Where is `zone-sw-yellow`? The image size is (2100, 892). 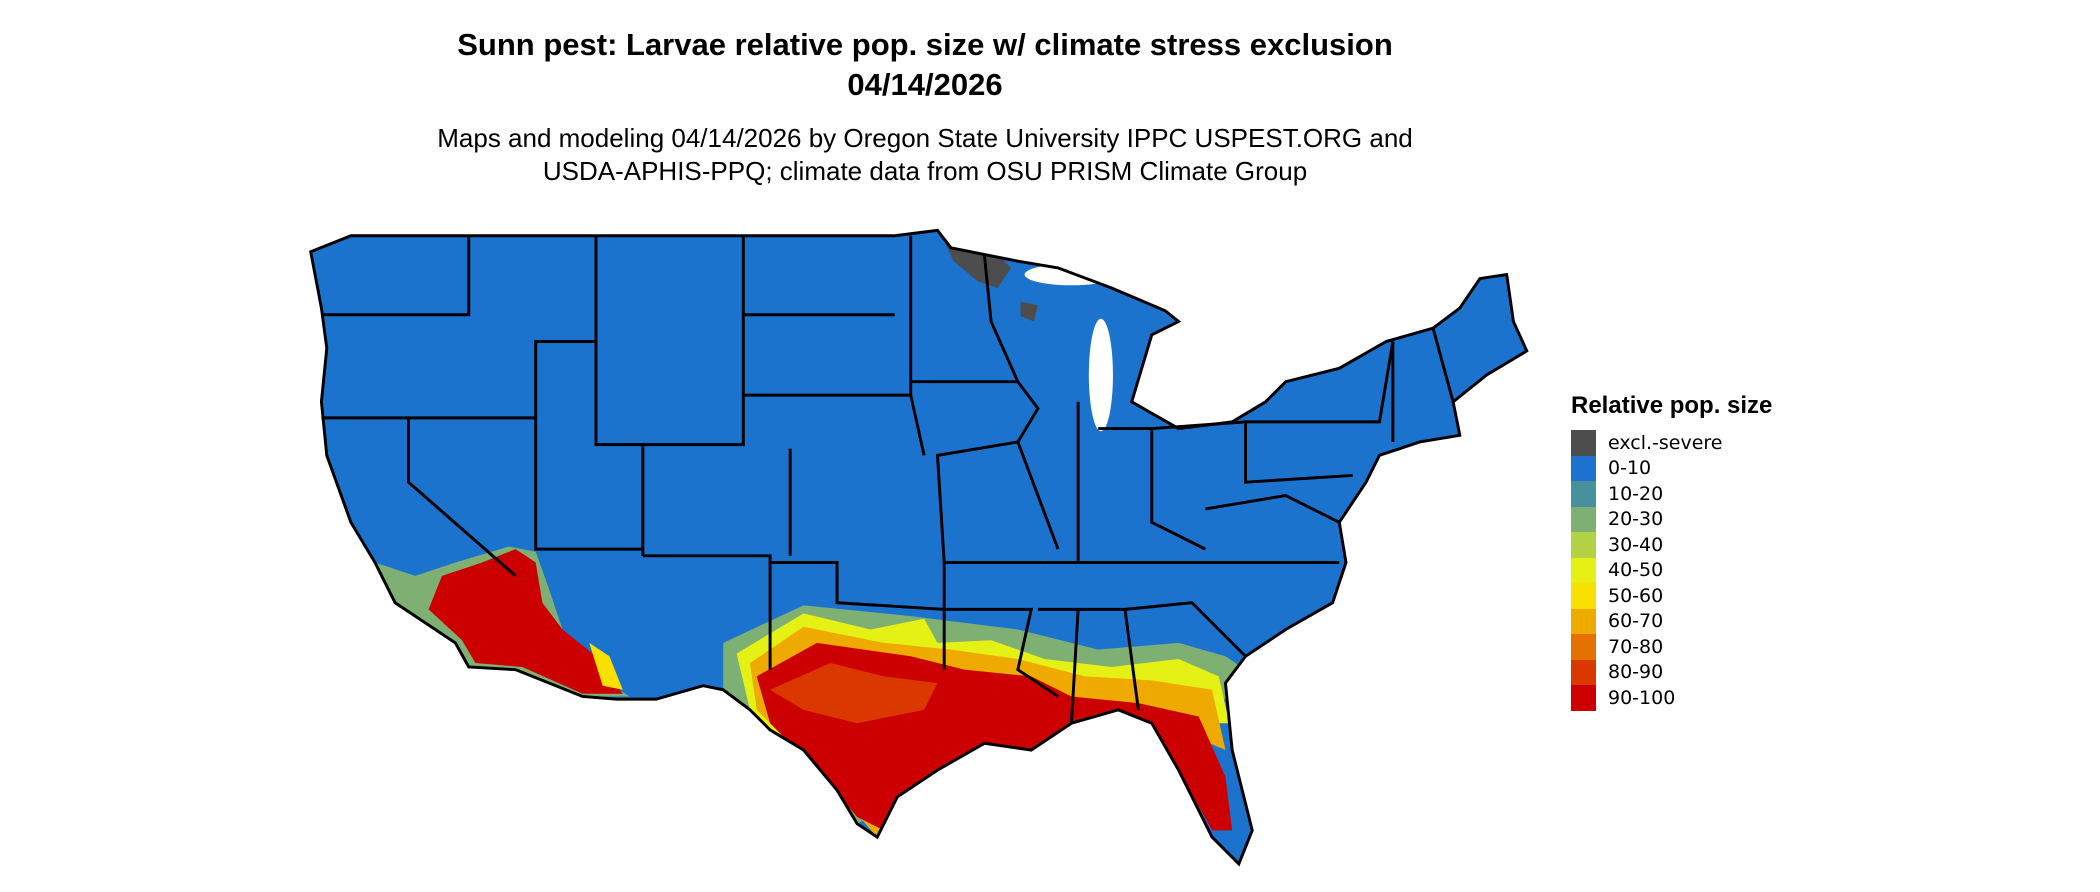
zone-sw-yellow is located at coordinates (606, 666).